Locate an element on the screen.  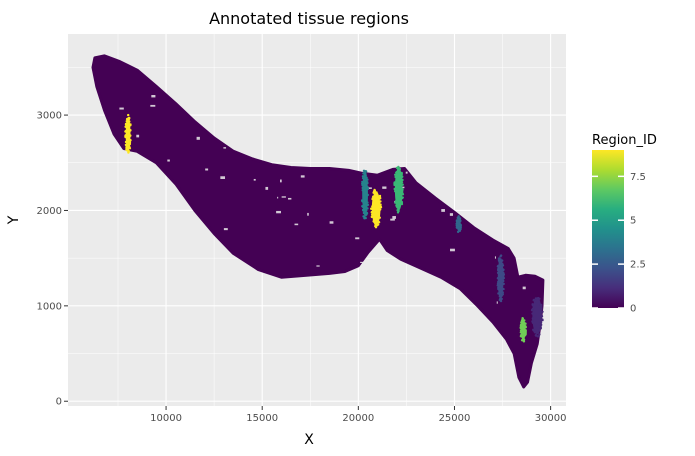
colorbar is located at coordinates (608, 229).